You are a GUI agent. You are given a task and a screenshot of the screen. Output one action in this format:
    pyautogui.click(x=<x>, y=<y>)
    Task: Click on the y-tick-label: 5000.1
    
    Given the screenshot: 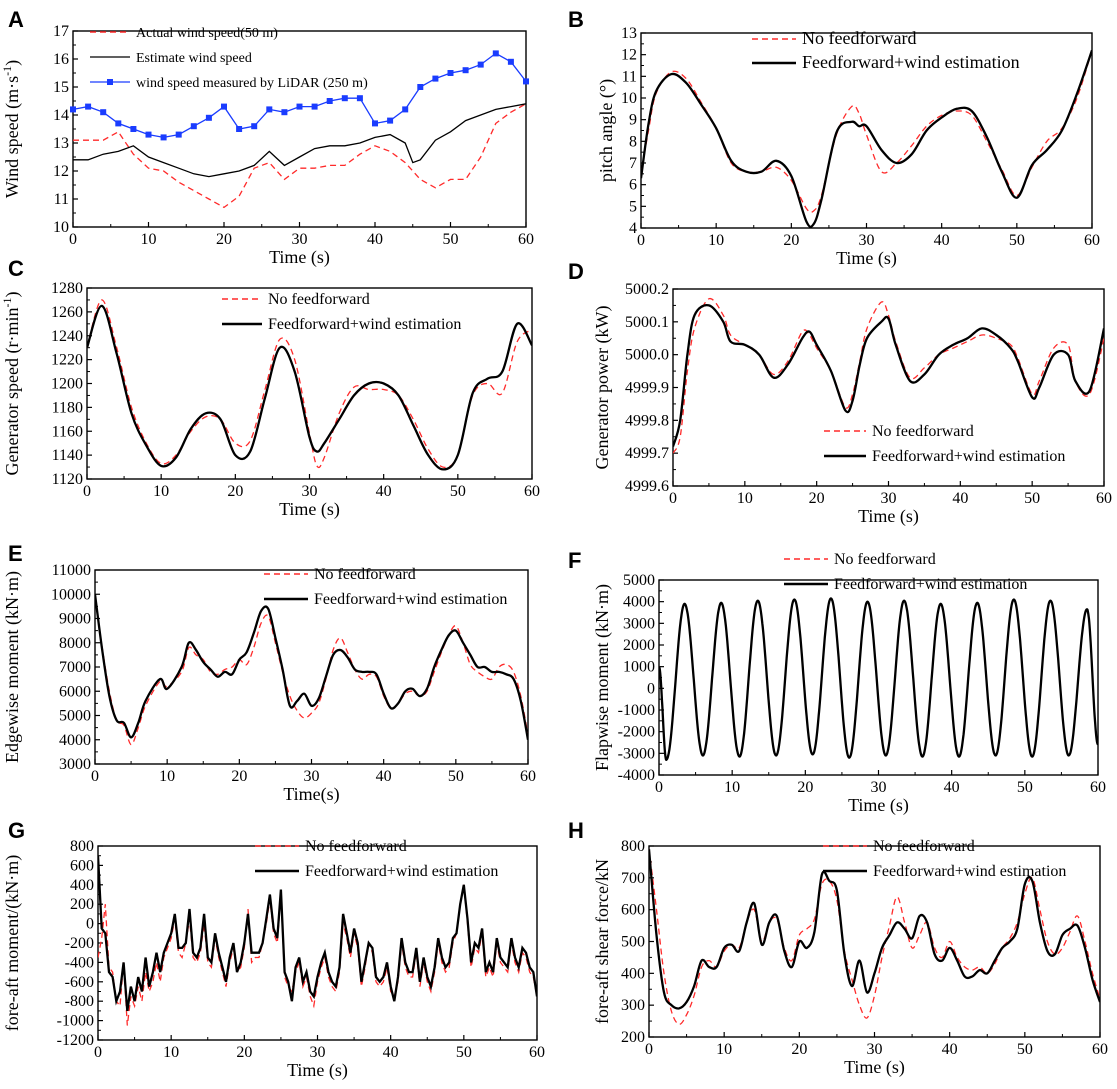 What is the action you would take?
    pyautogui.click(x=647, y=322)
    